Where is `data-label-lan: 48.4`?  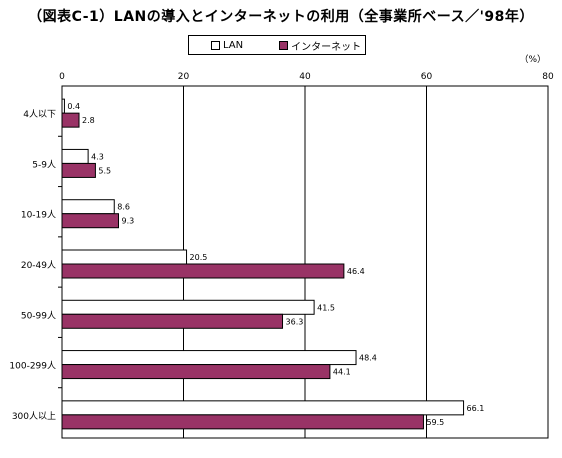 data-label-lan: 48.4 is located at coordinates (368, 358).